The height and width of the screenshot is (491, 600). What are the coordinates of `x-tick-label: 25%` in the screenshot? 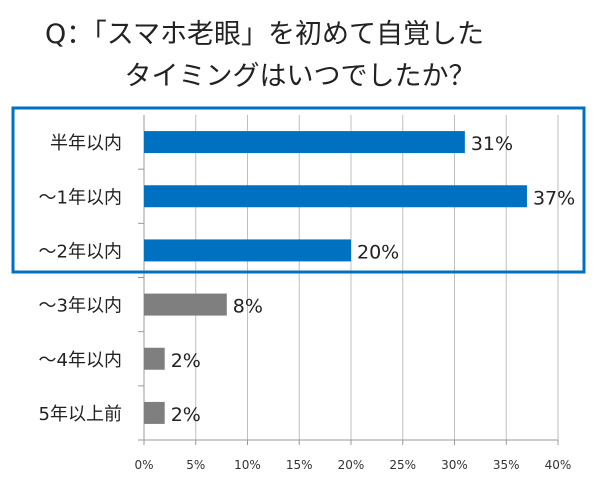 It's located at (402, 465).